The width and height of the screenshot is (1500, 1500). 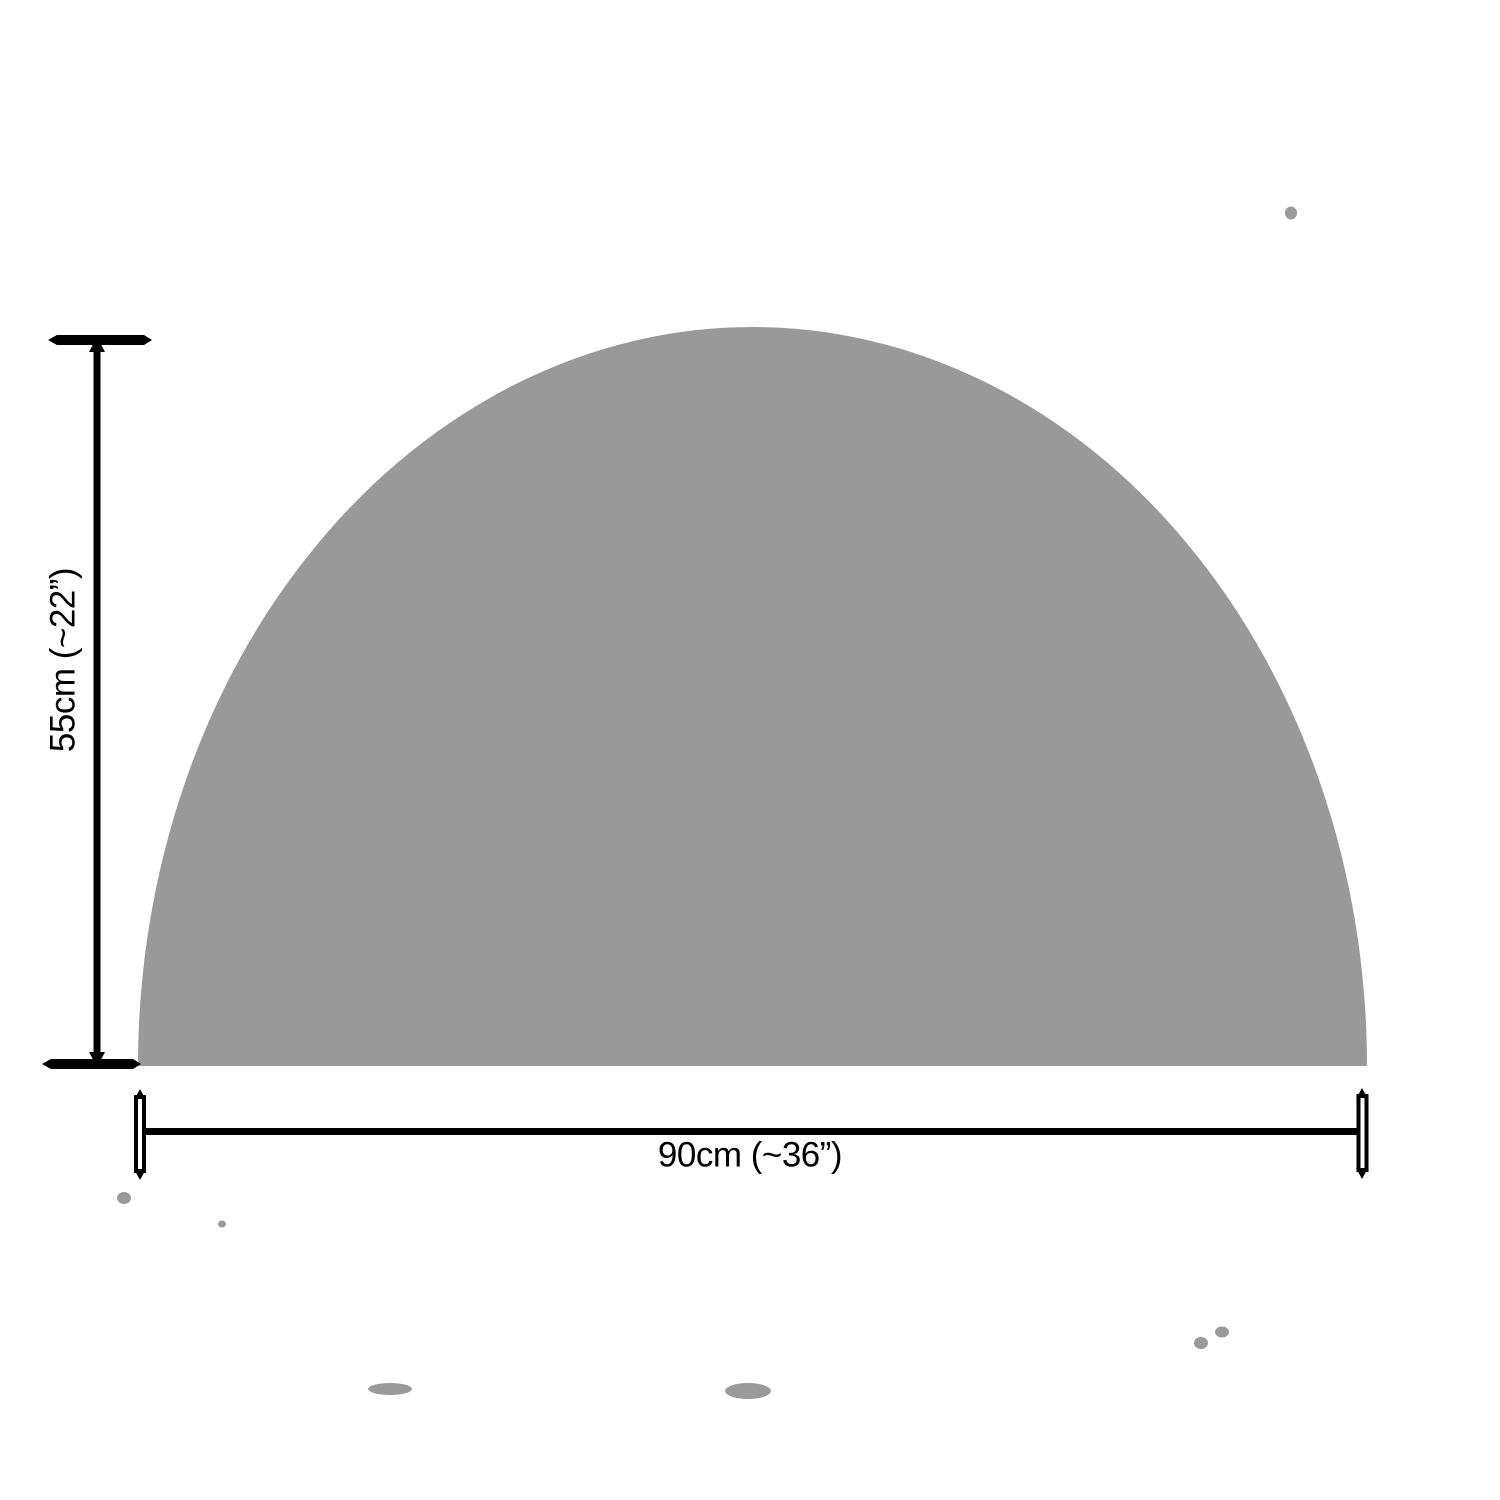 I want to click on height-dimension-bottom-cap, so click(x=91, y=1064).